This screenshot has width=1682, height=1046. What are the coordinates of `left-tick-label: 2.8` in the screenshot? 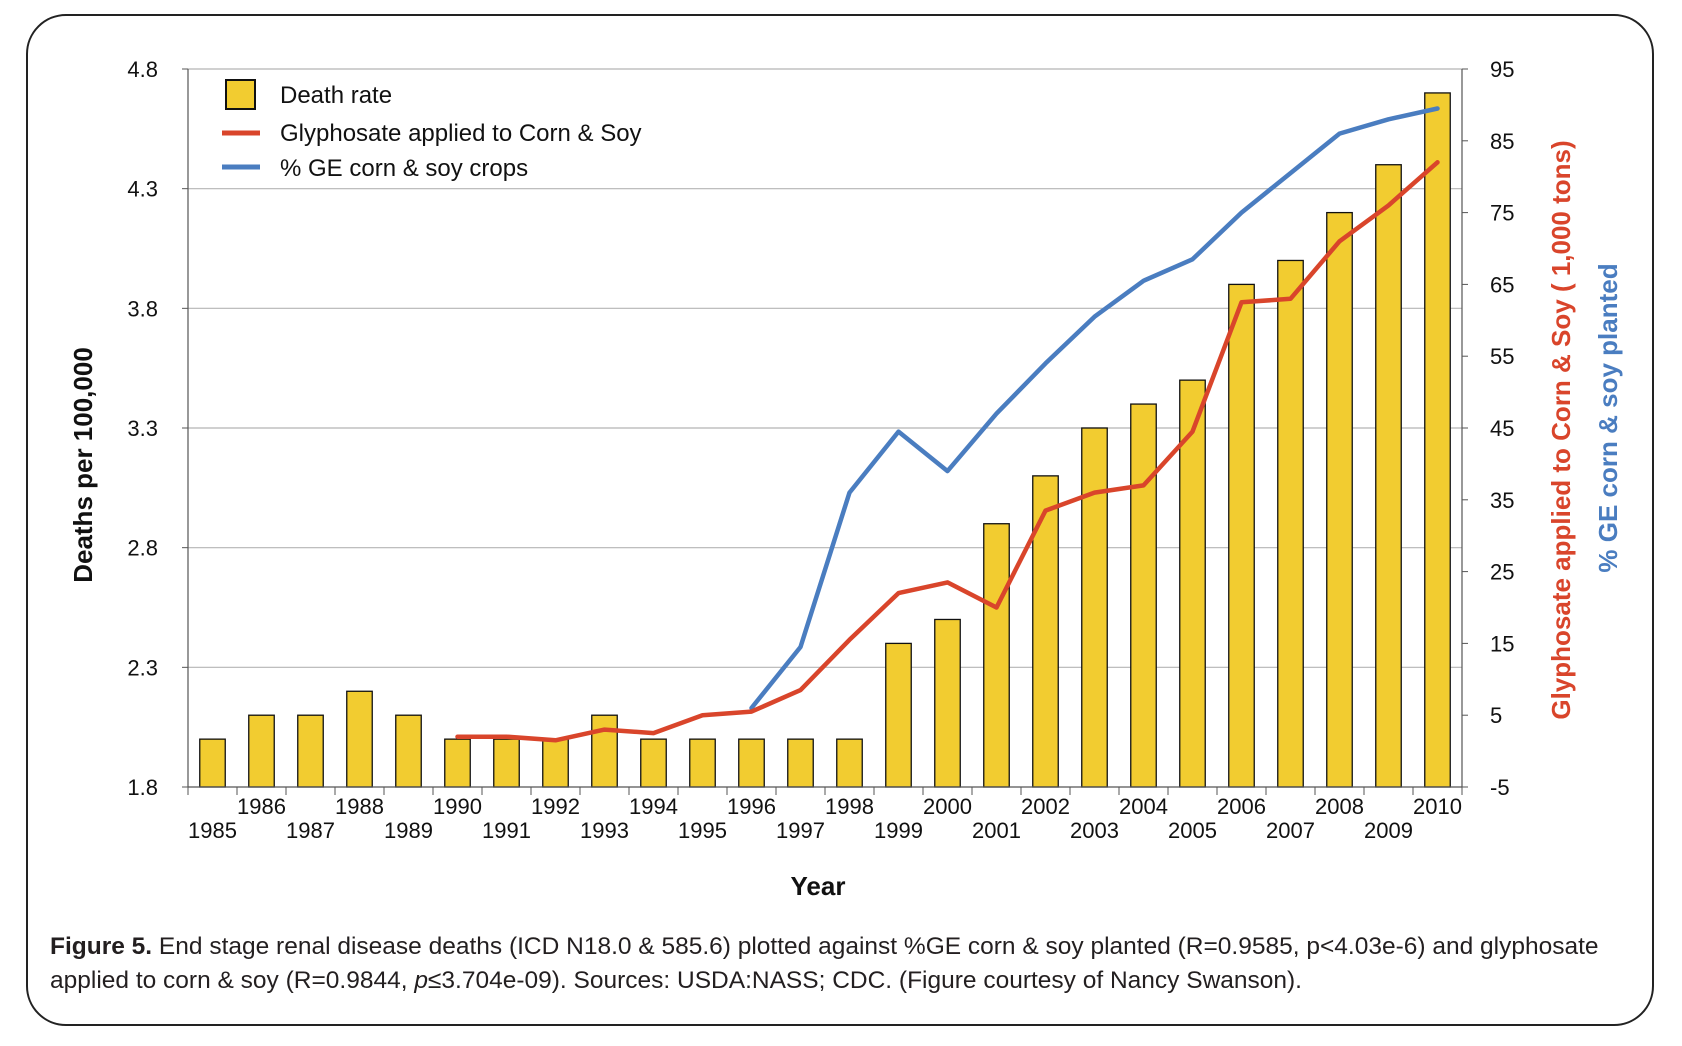 It's located at (142, 548).